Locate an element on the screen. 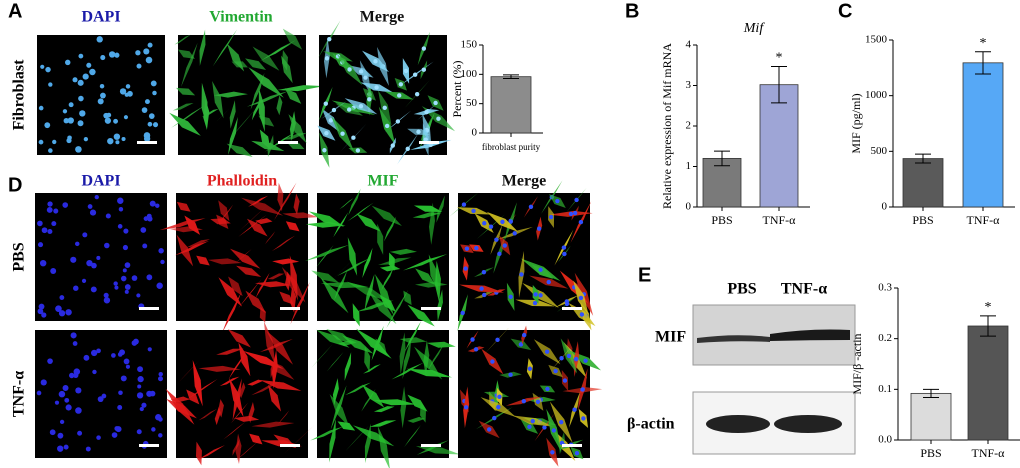 This screenshot has width=1020, height=468. y-tick-label: 0 is located at coordinates (885, 207).